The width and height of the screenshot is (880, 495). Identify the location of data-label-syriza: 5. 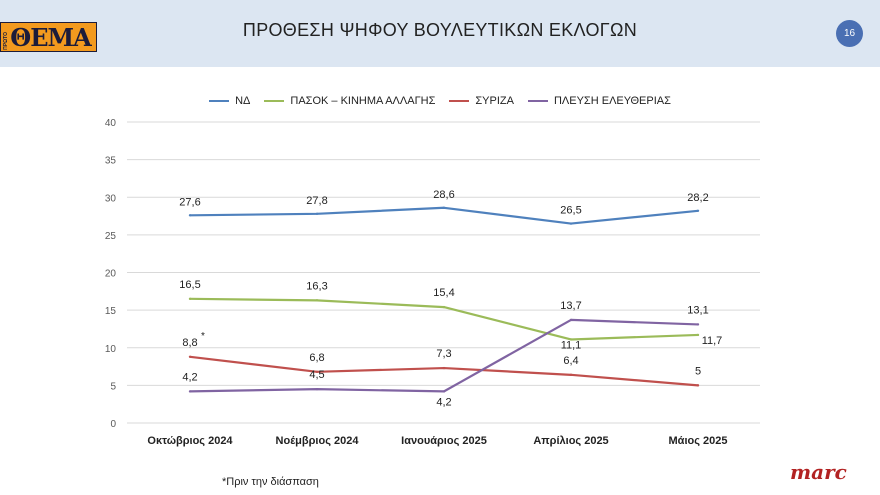
(698, 371).